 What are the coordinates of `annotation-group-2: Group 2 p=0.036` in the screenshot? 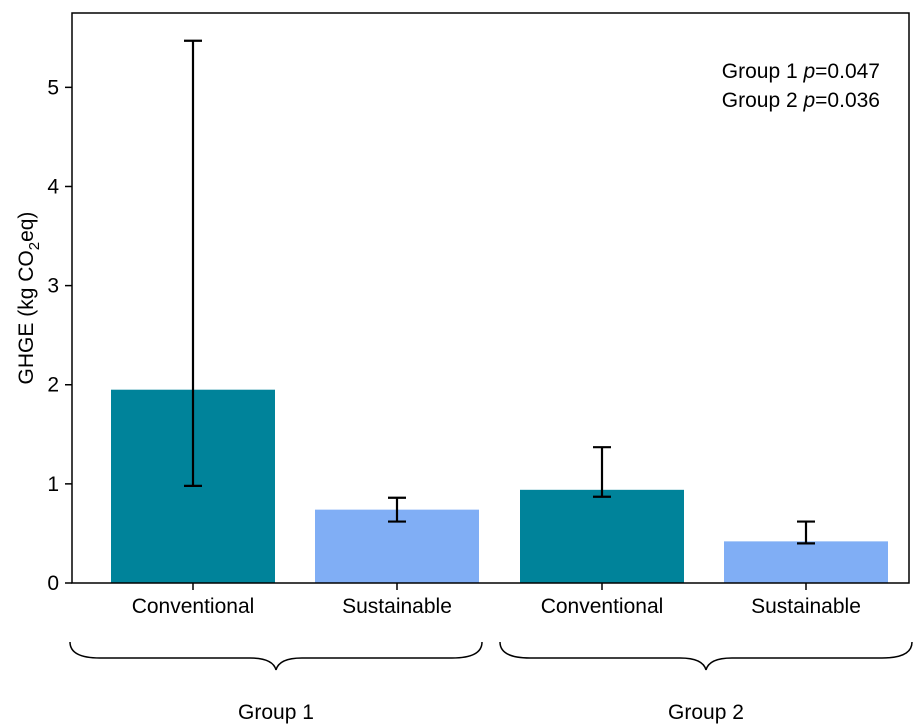 It's located at (801, 100).